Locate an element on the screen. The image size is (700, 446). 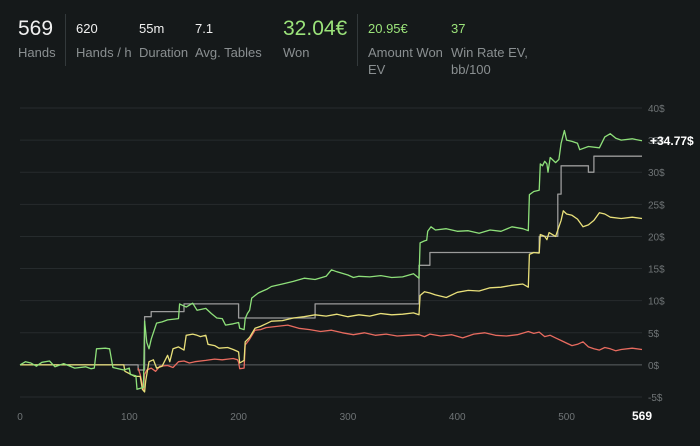
final-profit-label: +34.77$ is located at coordinates (672, 141).